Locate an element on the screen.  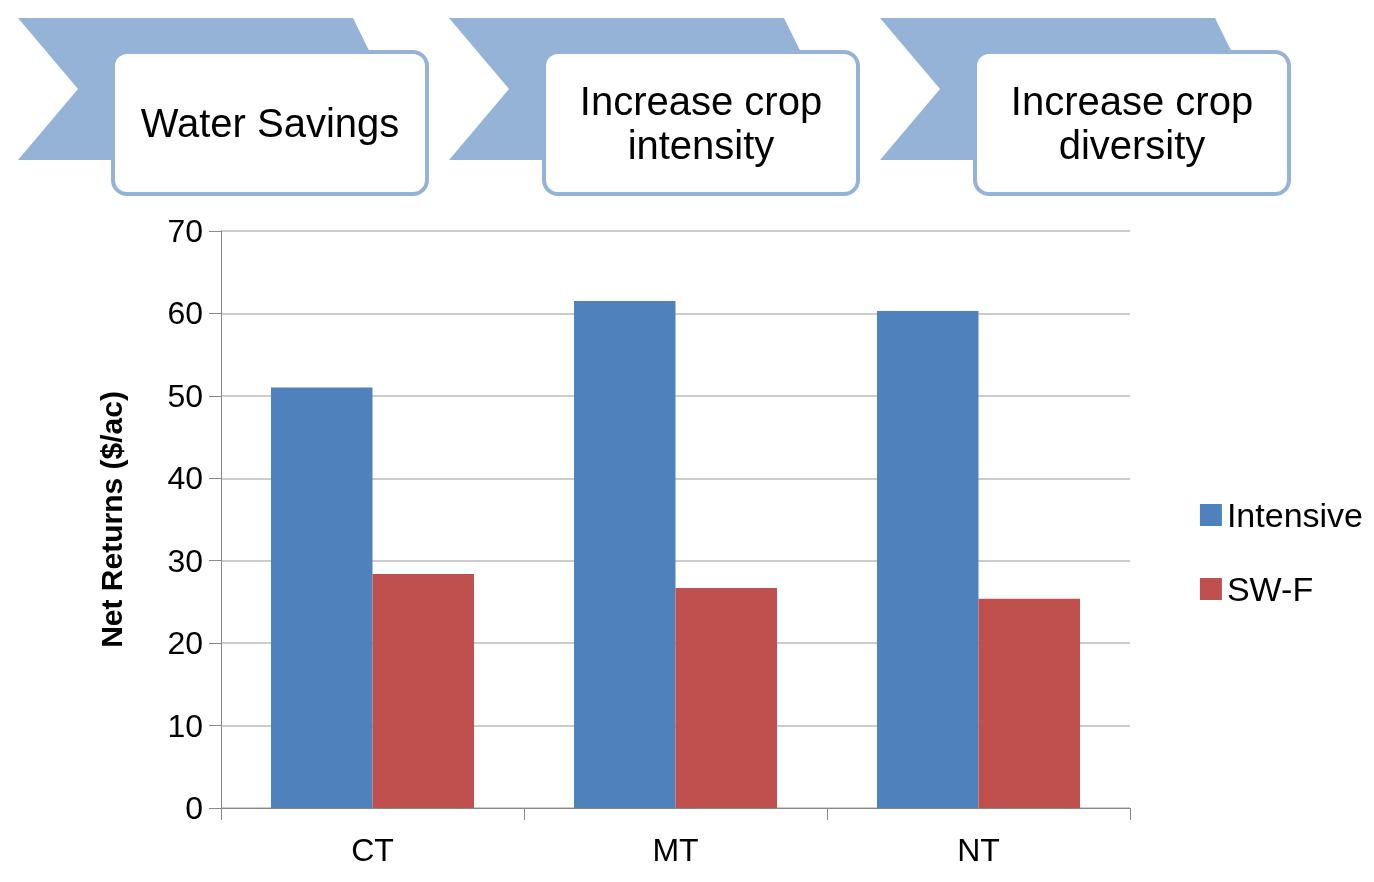
x-tick-label: NT is located at coordinates (978, 850).